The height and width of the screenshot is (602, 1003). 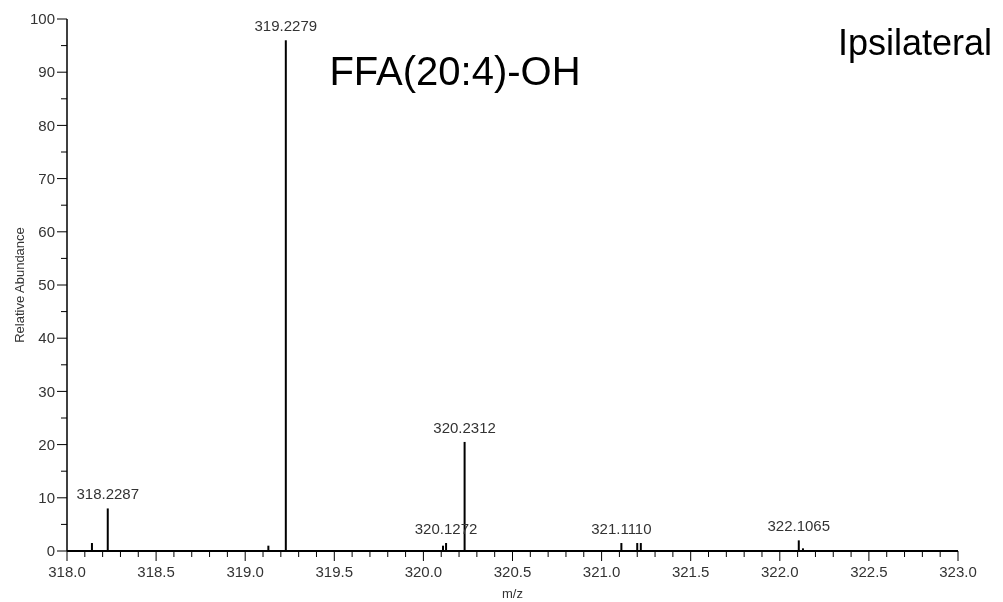 I want to click on y-tick-label: 0, so click(x=50, y=551).